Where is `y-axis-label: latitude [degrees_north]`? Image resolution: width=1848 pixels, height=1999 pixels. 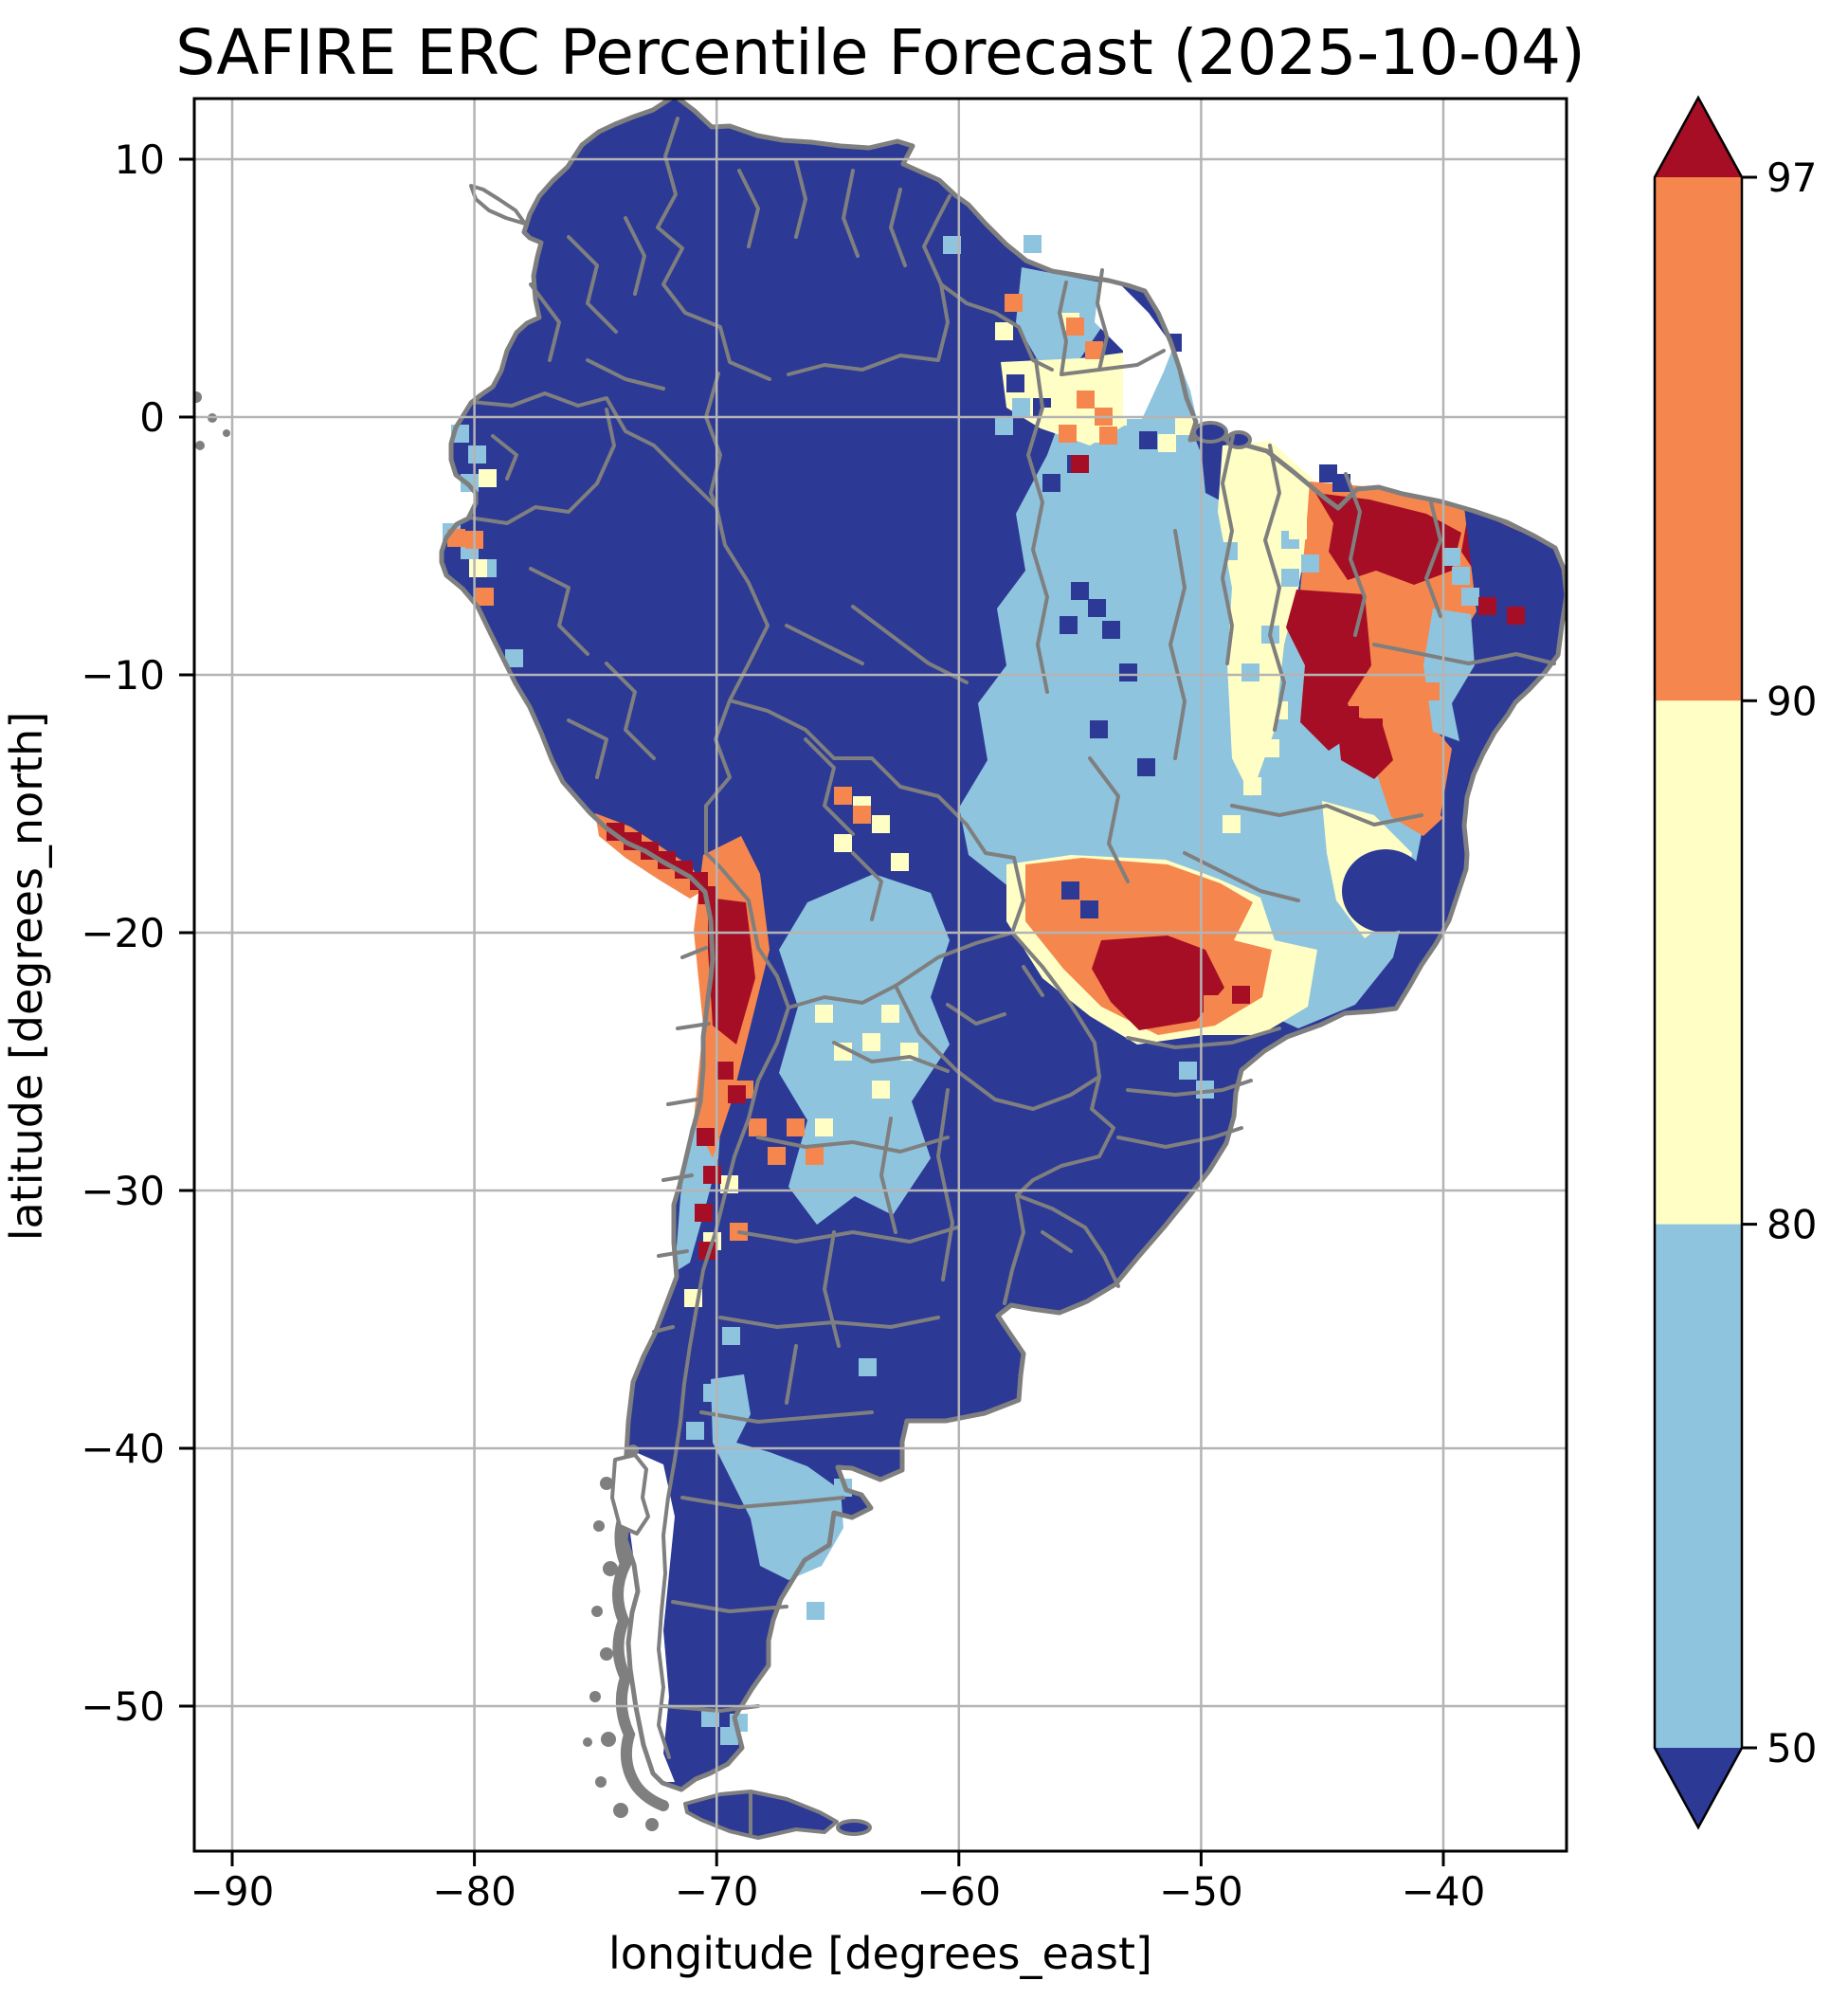
y-axis-label: latitude [degrees_north] is located at coordinates (26, 977).